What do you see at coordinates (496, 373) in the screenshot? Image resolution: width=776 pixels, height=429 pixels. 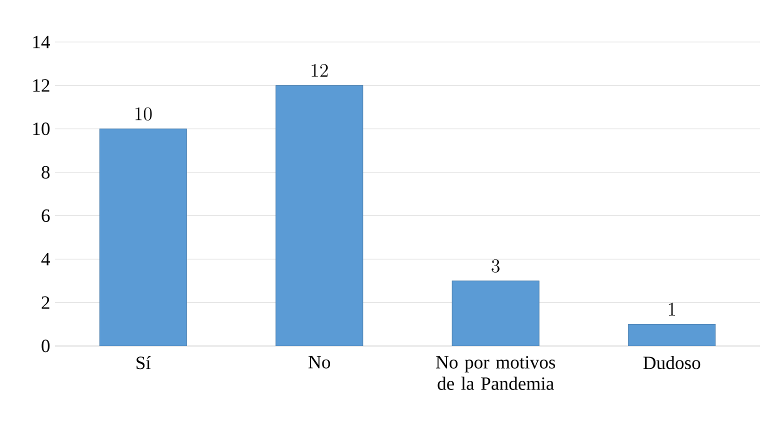 I see `x-tick-label: No por motivos de la Pandemia` at bounding box center [496, 373].